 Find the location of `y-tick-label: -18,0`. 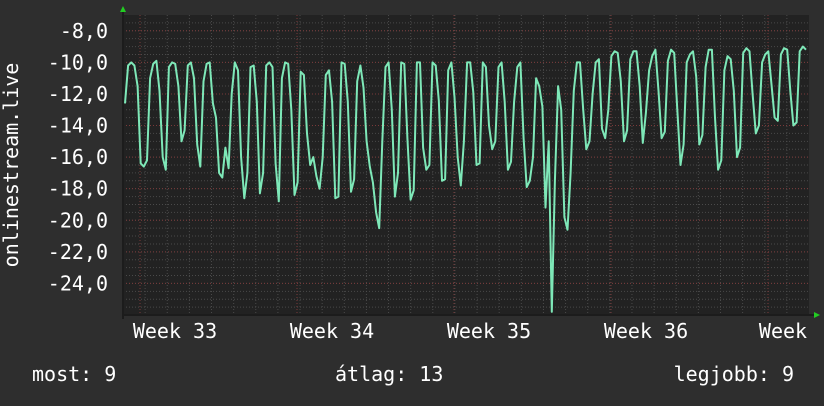

y-tick-label: -18,0 is located at coordinates (78, 189).